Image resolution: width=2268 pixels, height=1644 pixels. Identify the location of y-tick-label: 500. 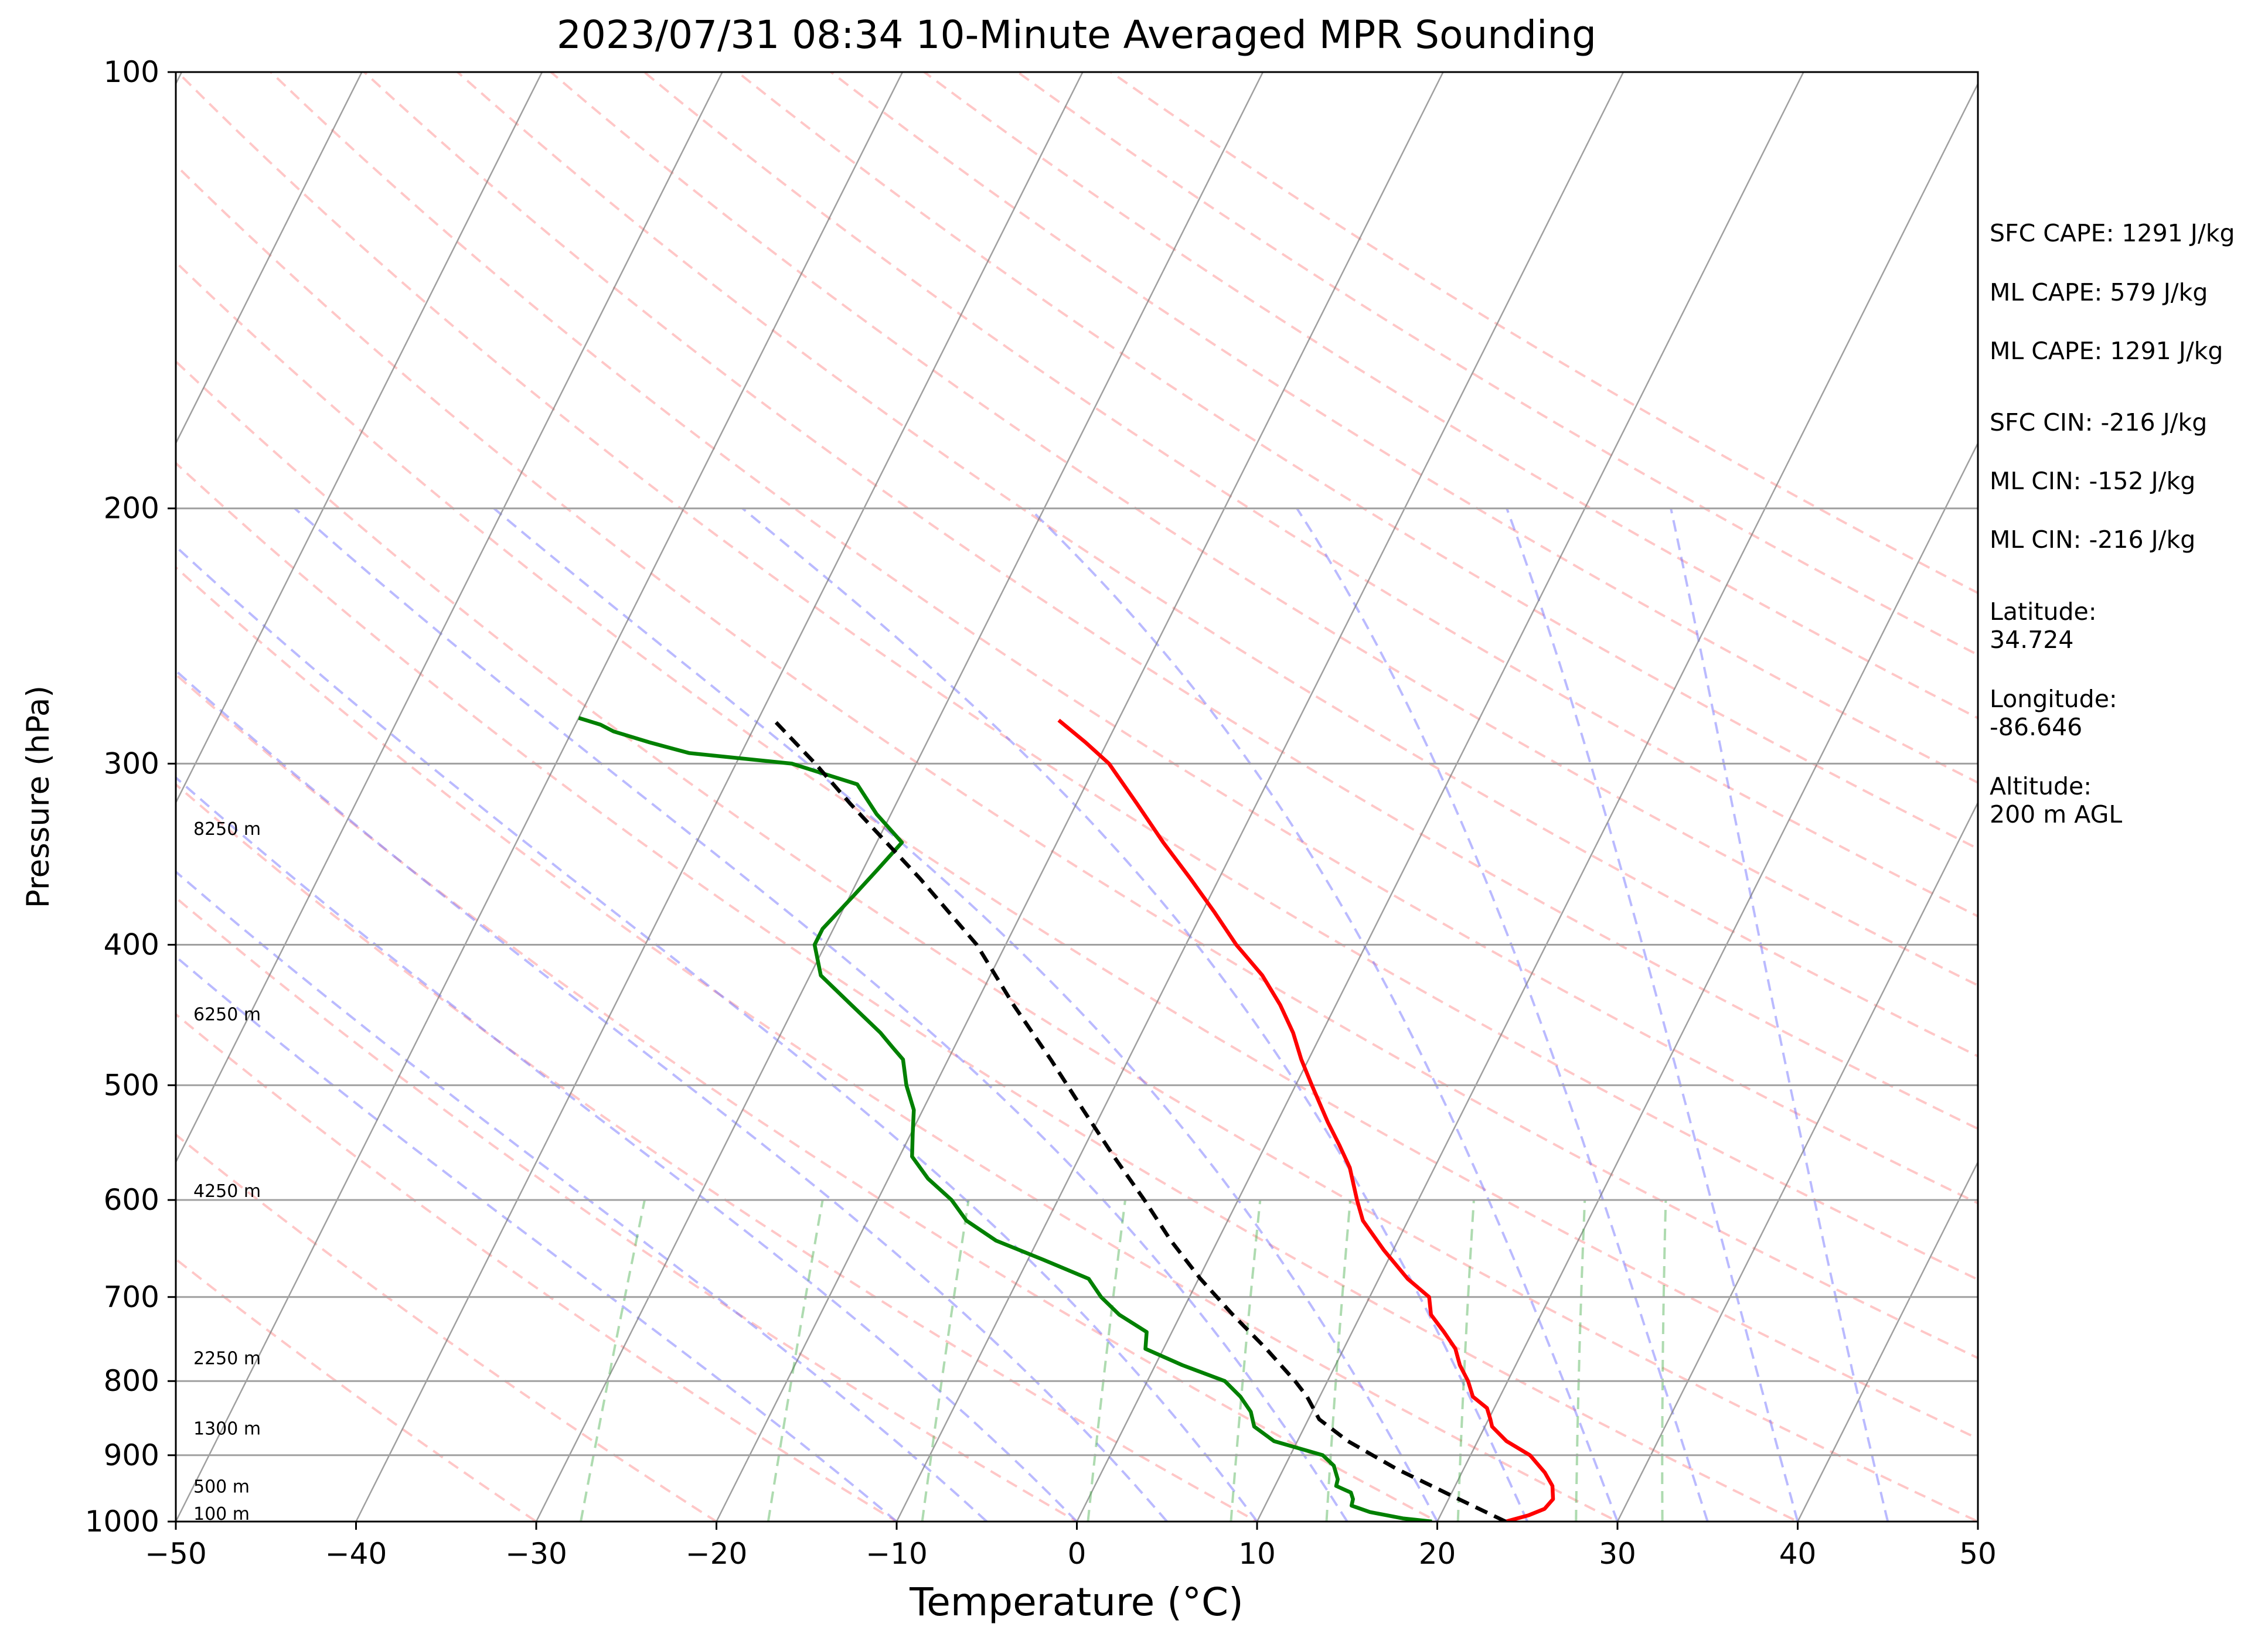
(131, 1085).